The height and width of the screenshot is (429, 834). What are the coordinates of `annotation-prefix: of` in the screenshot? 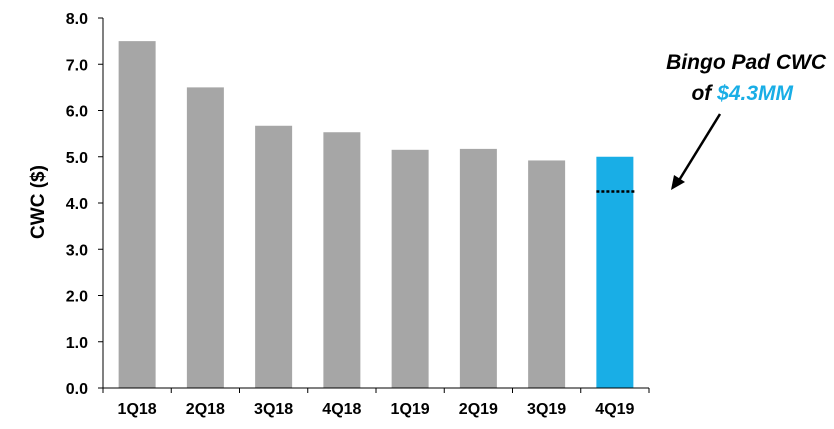 It's located at (704, 93).